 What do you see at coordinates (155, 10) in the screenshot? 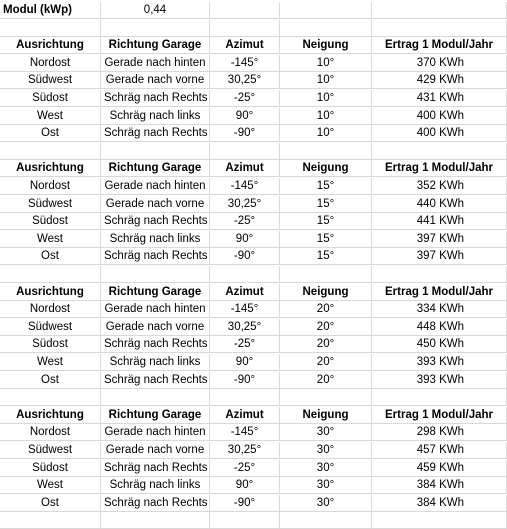
I see `cell: 0,44` at bounding box center [155, 10].